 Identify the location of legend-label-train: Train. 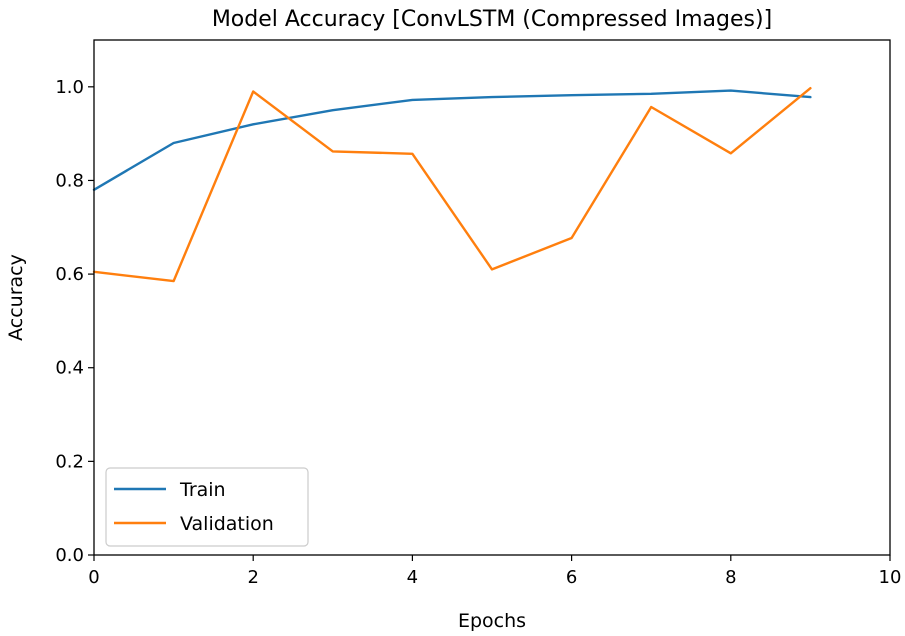
(202, 490).